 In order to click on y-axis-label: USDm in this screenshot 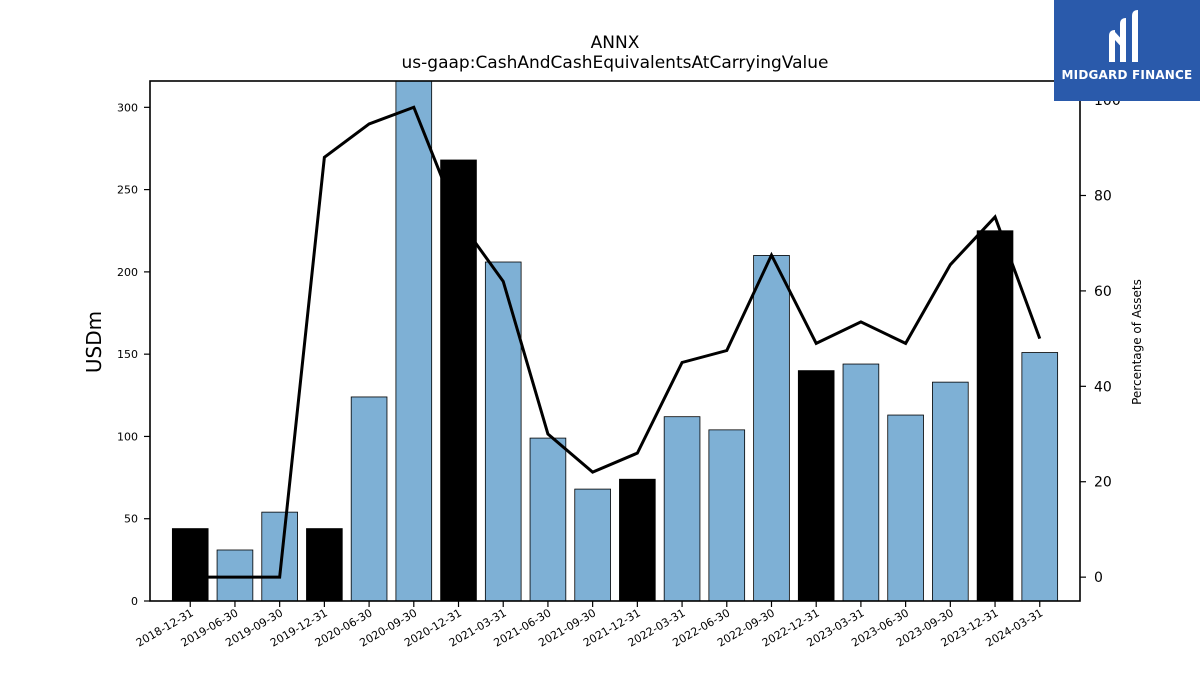, I will do `click(94, 342)`.